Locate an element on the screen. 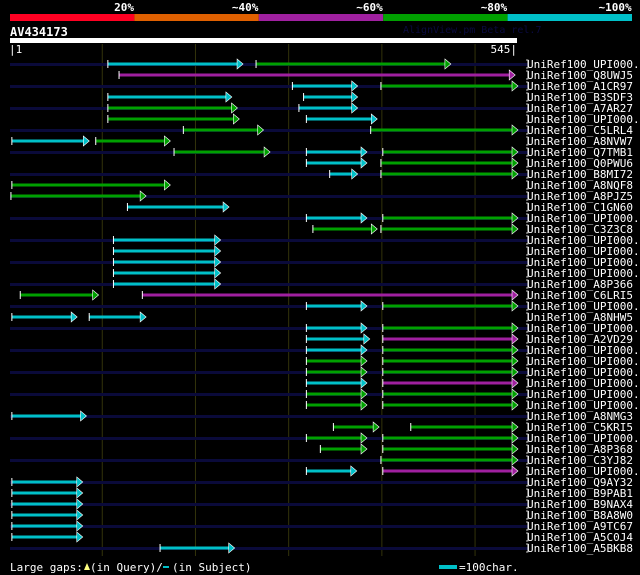 The height and width of the screenshot is (575, 640). hit-label: UniRef100_A8NMG3 is located at coordinates (580, 416).